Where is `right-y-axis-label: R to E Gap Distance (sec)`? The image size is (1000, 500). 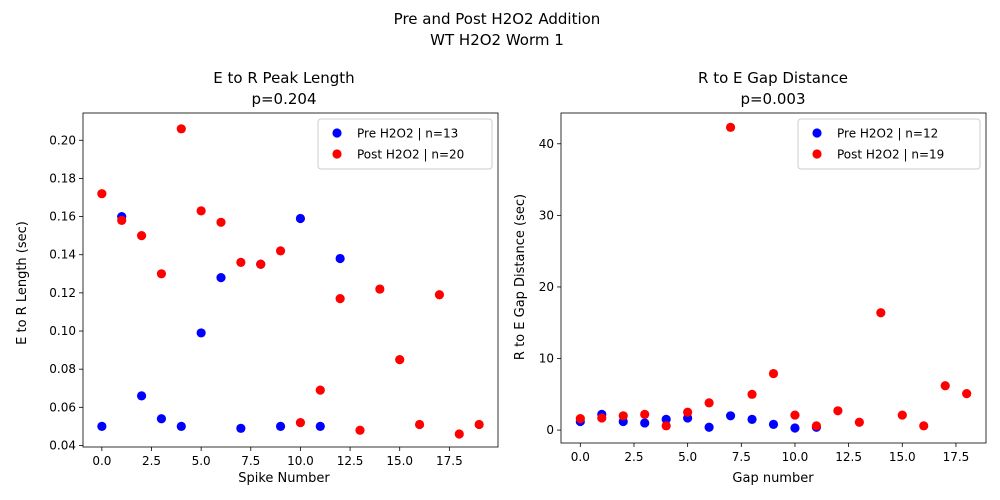 right-y-axis-label: R to E Gap Distance (sec) is located at coordinates (520, 277).